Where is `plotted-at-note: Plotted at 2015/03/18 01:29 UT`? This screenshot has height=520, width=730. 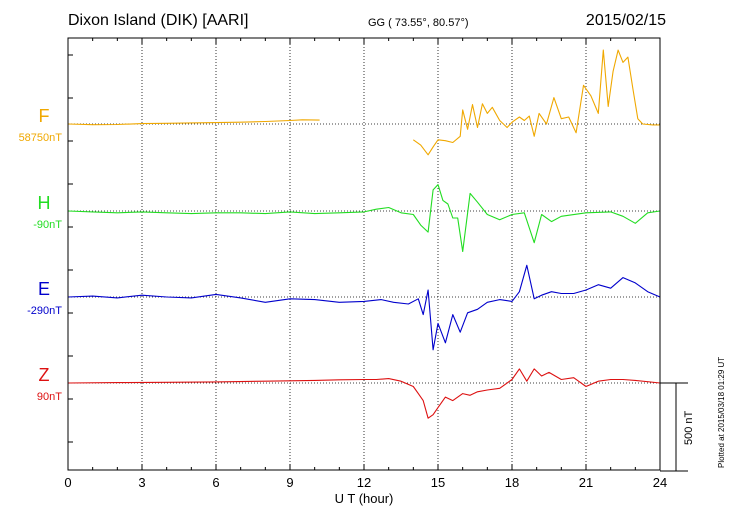
plotted-at-note: Plotted at 2015/03/18 01:29 UT is located at coordinates (721, 412).